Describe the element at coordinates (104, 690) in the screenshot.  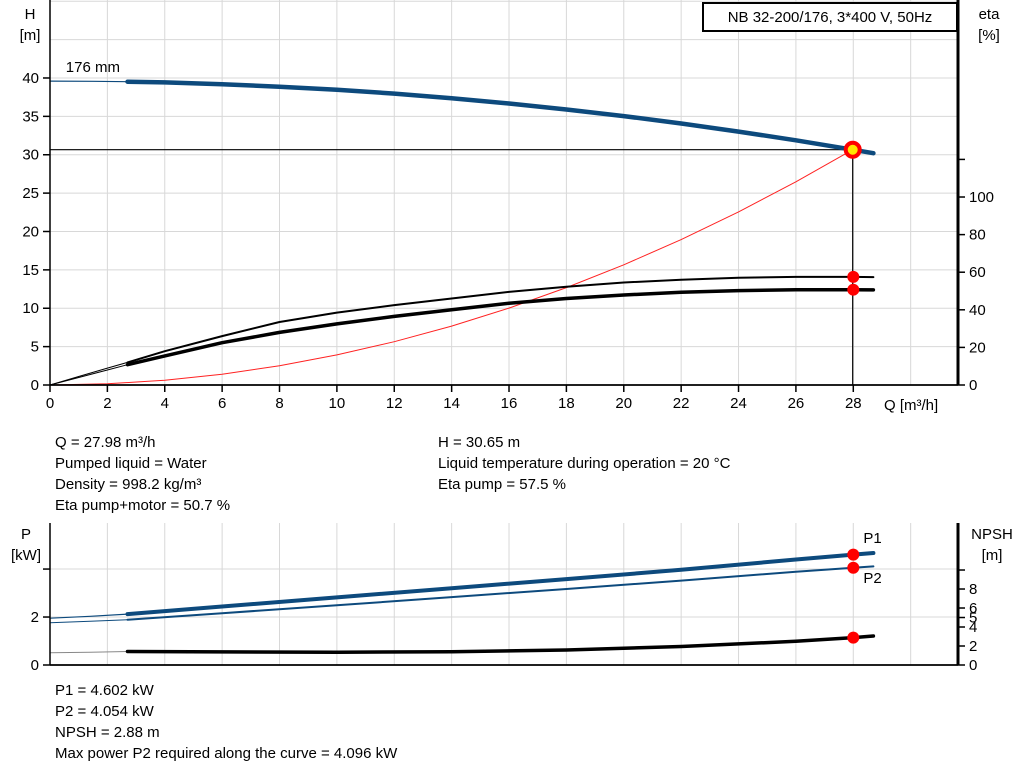
I see `power-info-line: P1 = 4.602 kW` at that location.